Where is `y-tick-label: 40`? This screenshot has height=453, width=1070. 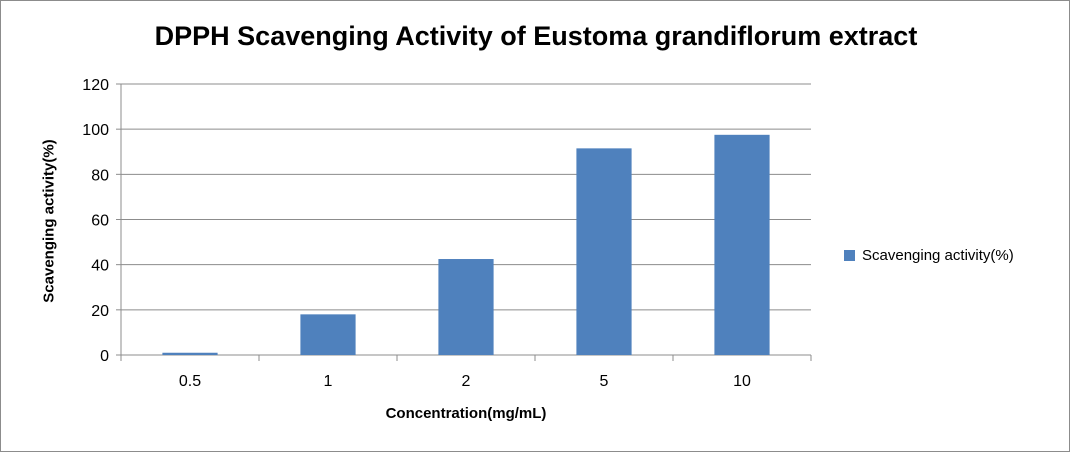
y-tick-label: 40 is located at coordinates (100, 266).